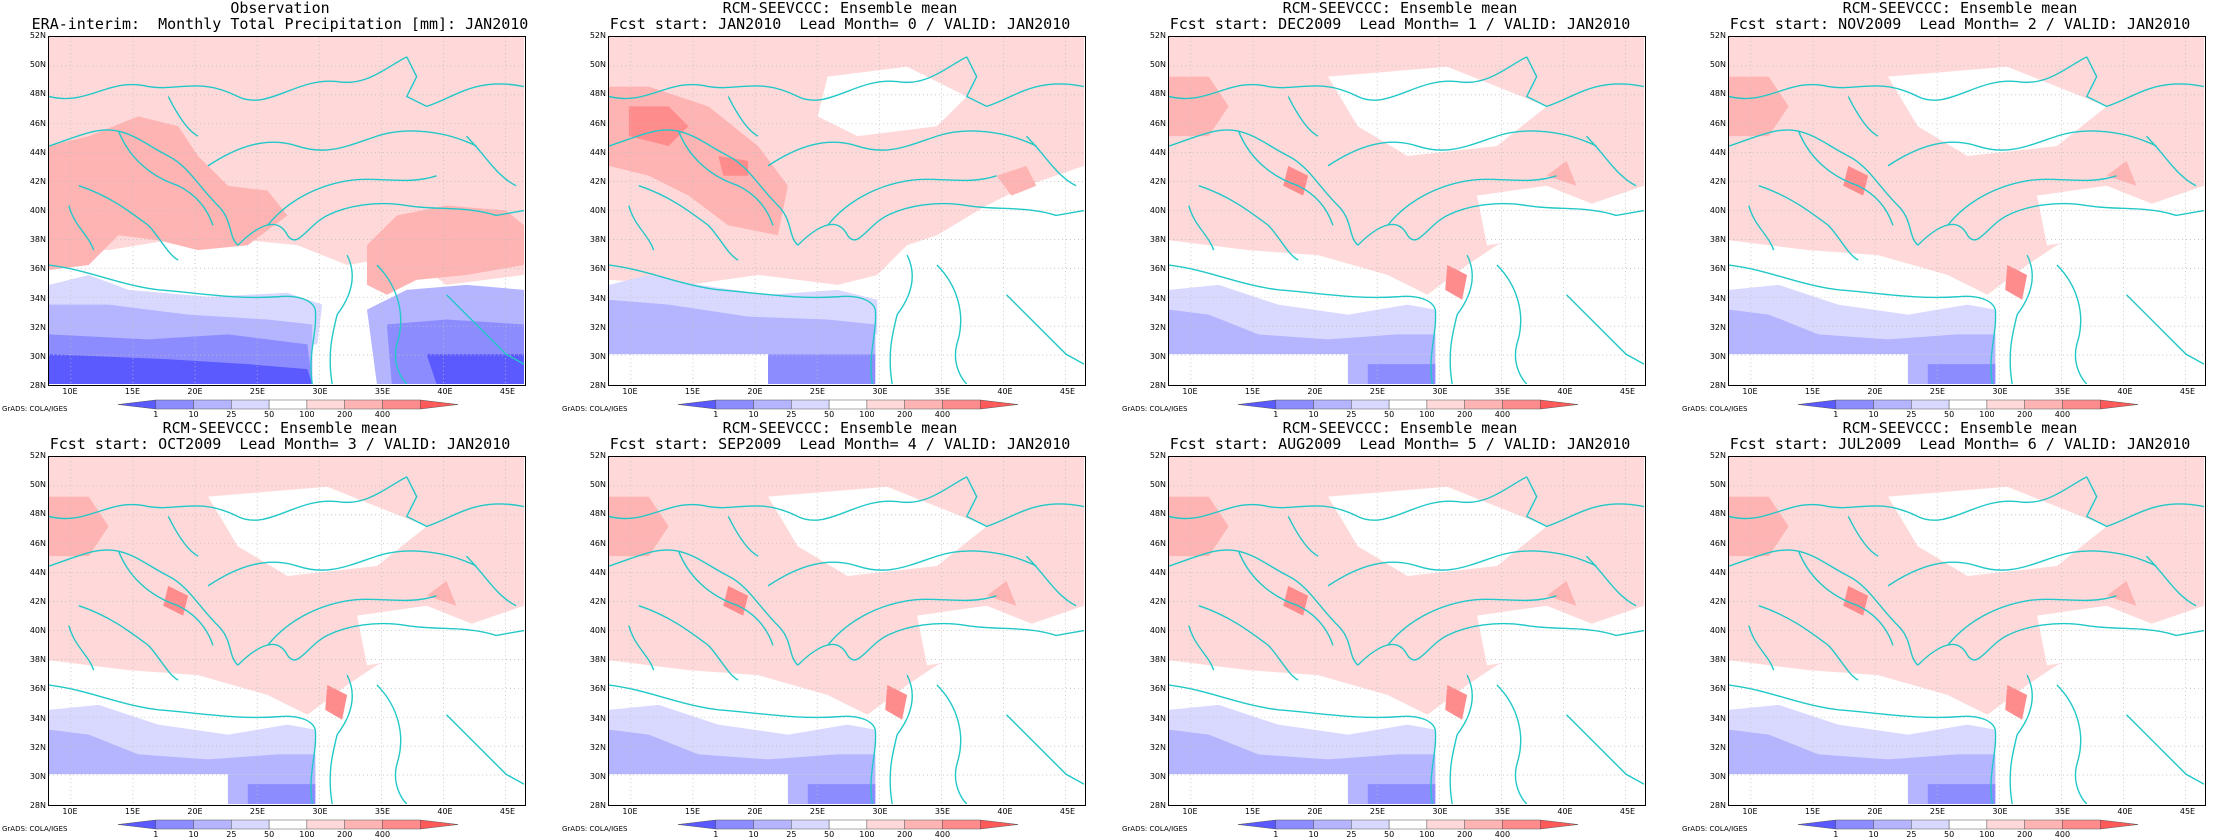 The image size is (2240, 840). What do you see at coordinates (382, 834) in the screenshot?
I see `colorbar-label: 400` at bounding box center [382, 834].